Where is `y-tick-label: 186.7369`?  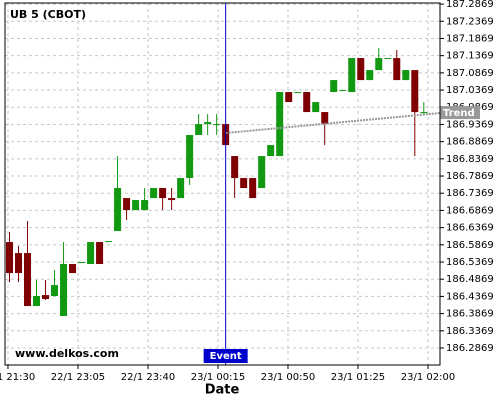
y-tick-label: 186.7369 is located at coordinates (470, 193).